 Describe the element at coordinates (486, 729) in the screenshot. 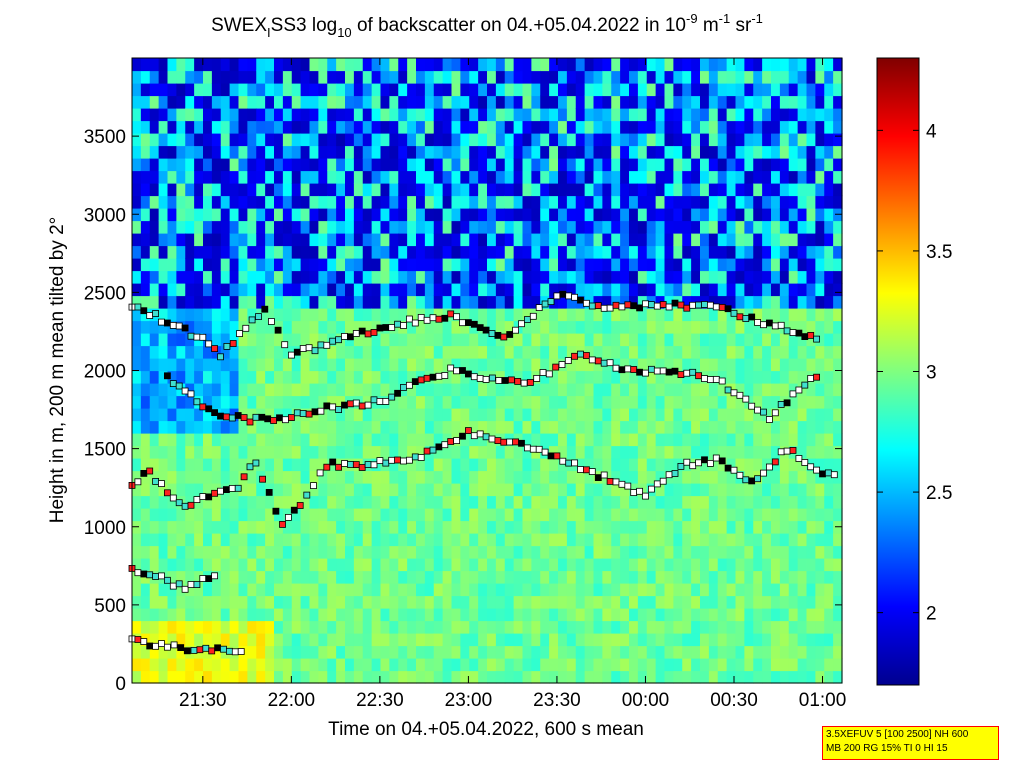

I see `x-axis-label: Time on 04.+05.04.2022, 600 s mean` at that location.